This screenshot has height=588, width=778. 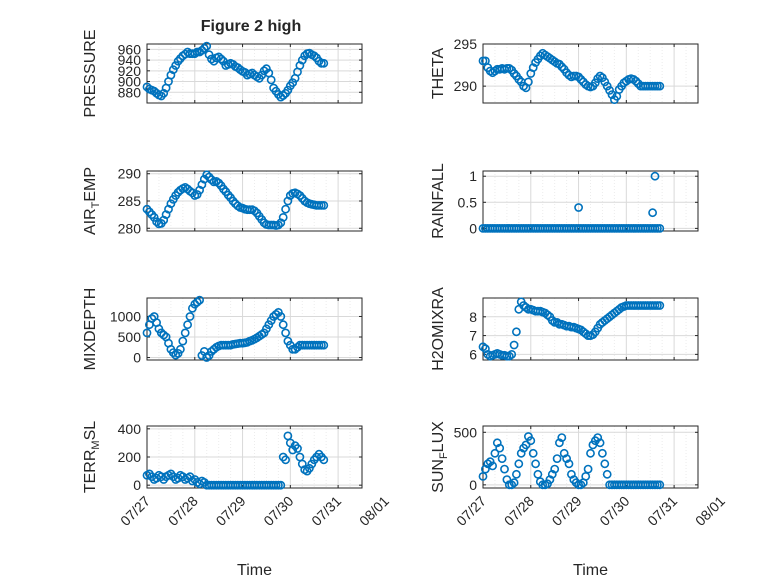 I want to click on subplot-2: 290 295 THETA, so click(x=564, y=70).